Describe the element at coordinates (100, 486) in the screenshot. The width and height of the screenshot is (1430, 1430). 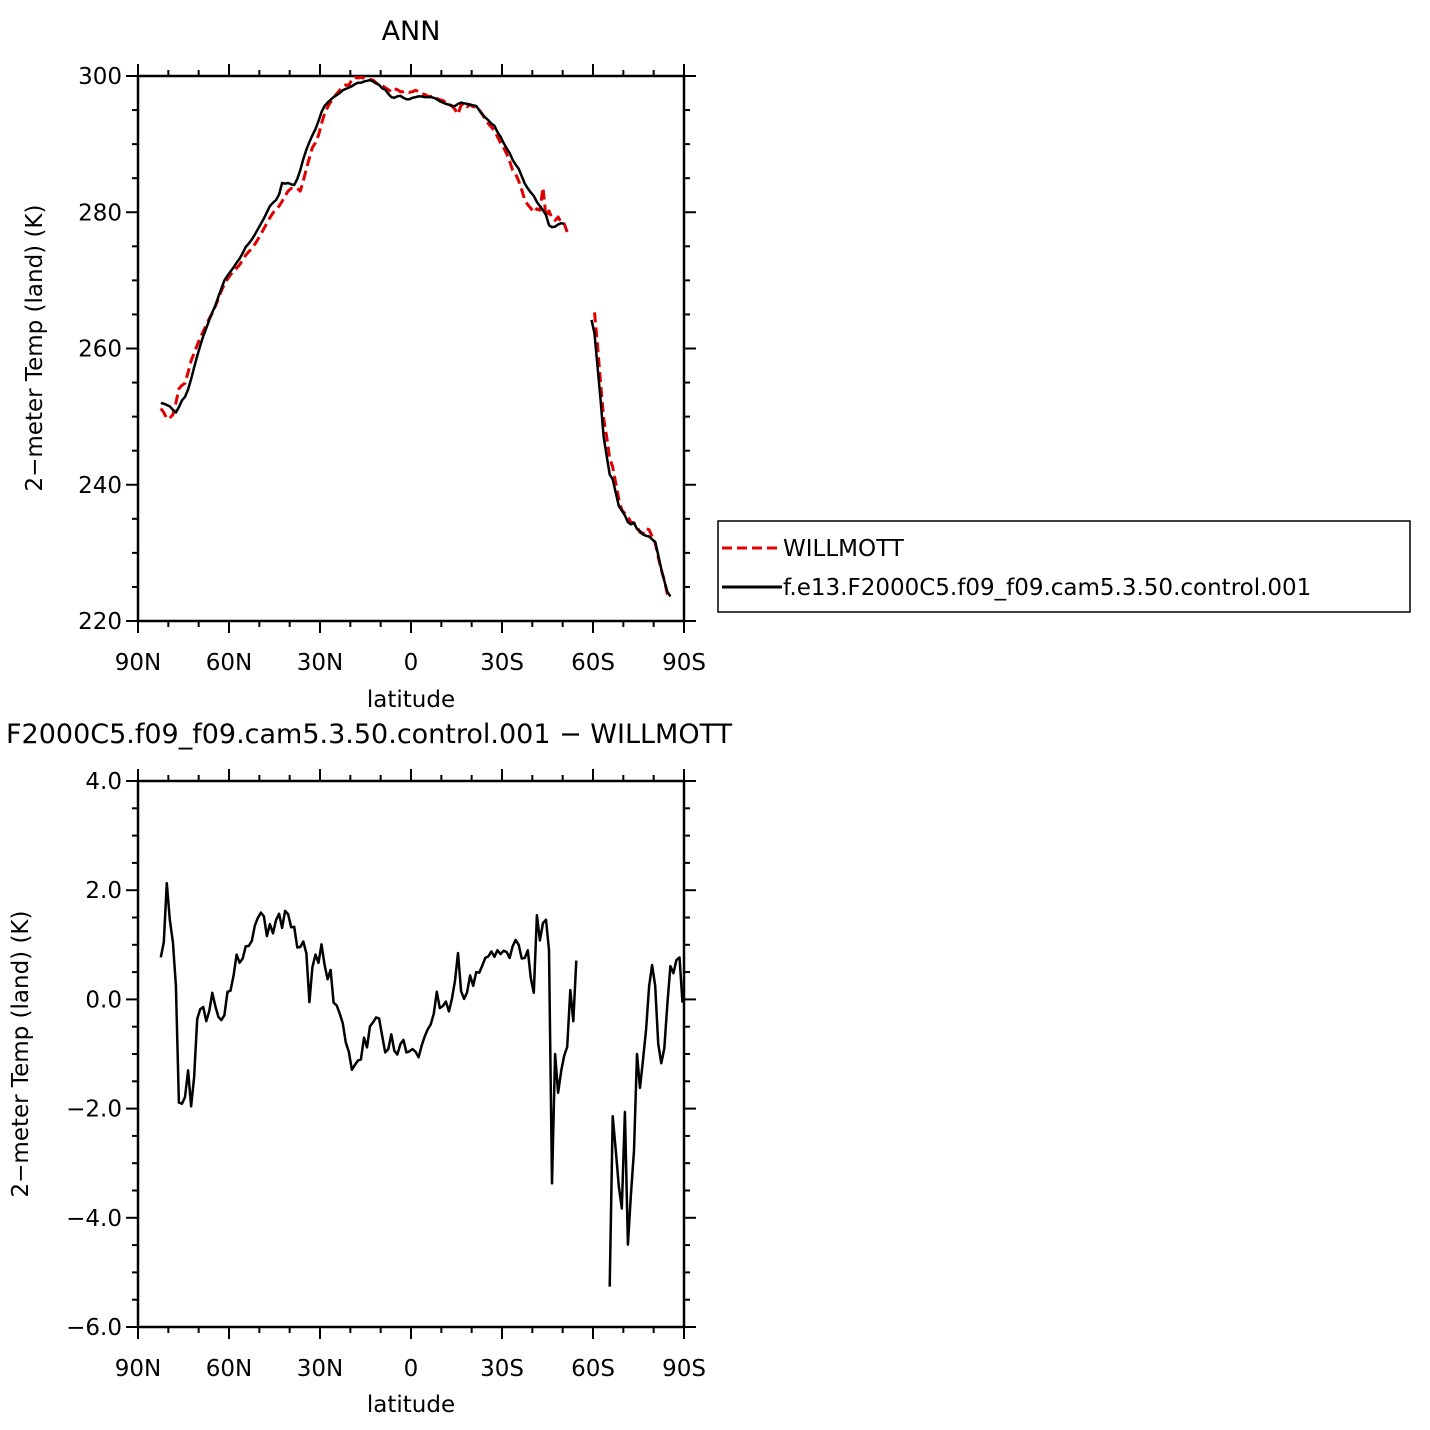
I see `top-y-tick-label: 240` at that location.